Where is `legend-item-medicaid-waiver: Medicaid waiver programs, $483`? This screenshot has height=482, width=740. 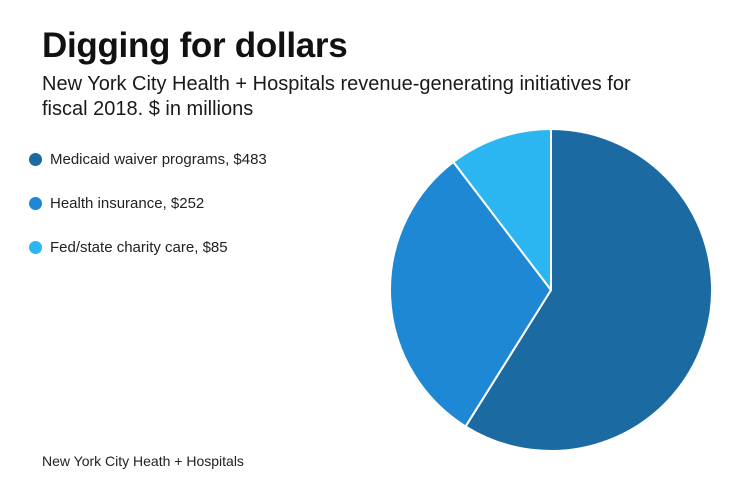
legend-item-medicaid-waiver: Medicaid waiver programs, $483 is located at coordinates (148, 159).